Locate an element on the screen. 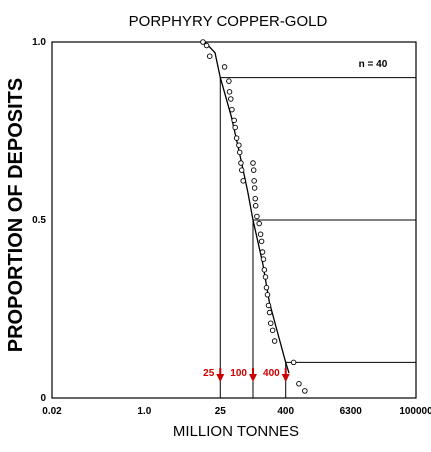 The height and width of the screenshot is (452, 431). x-axis-label: MILLION TONNES is located at coordinates (236, 431).